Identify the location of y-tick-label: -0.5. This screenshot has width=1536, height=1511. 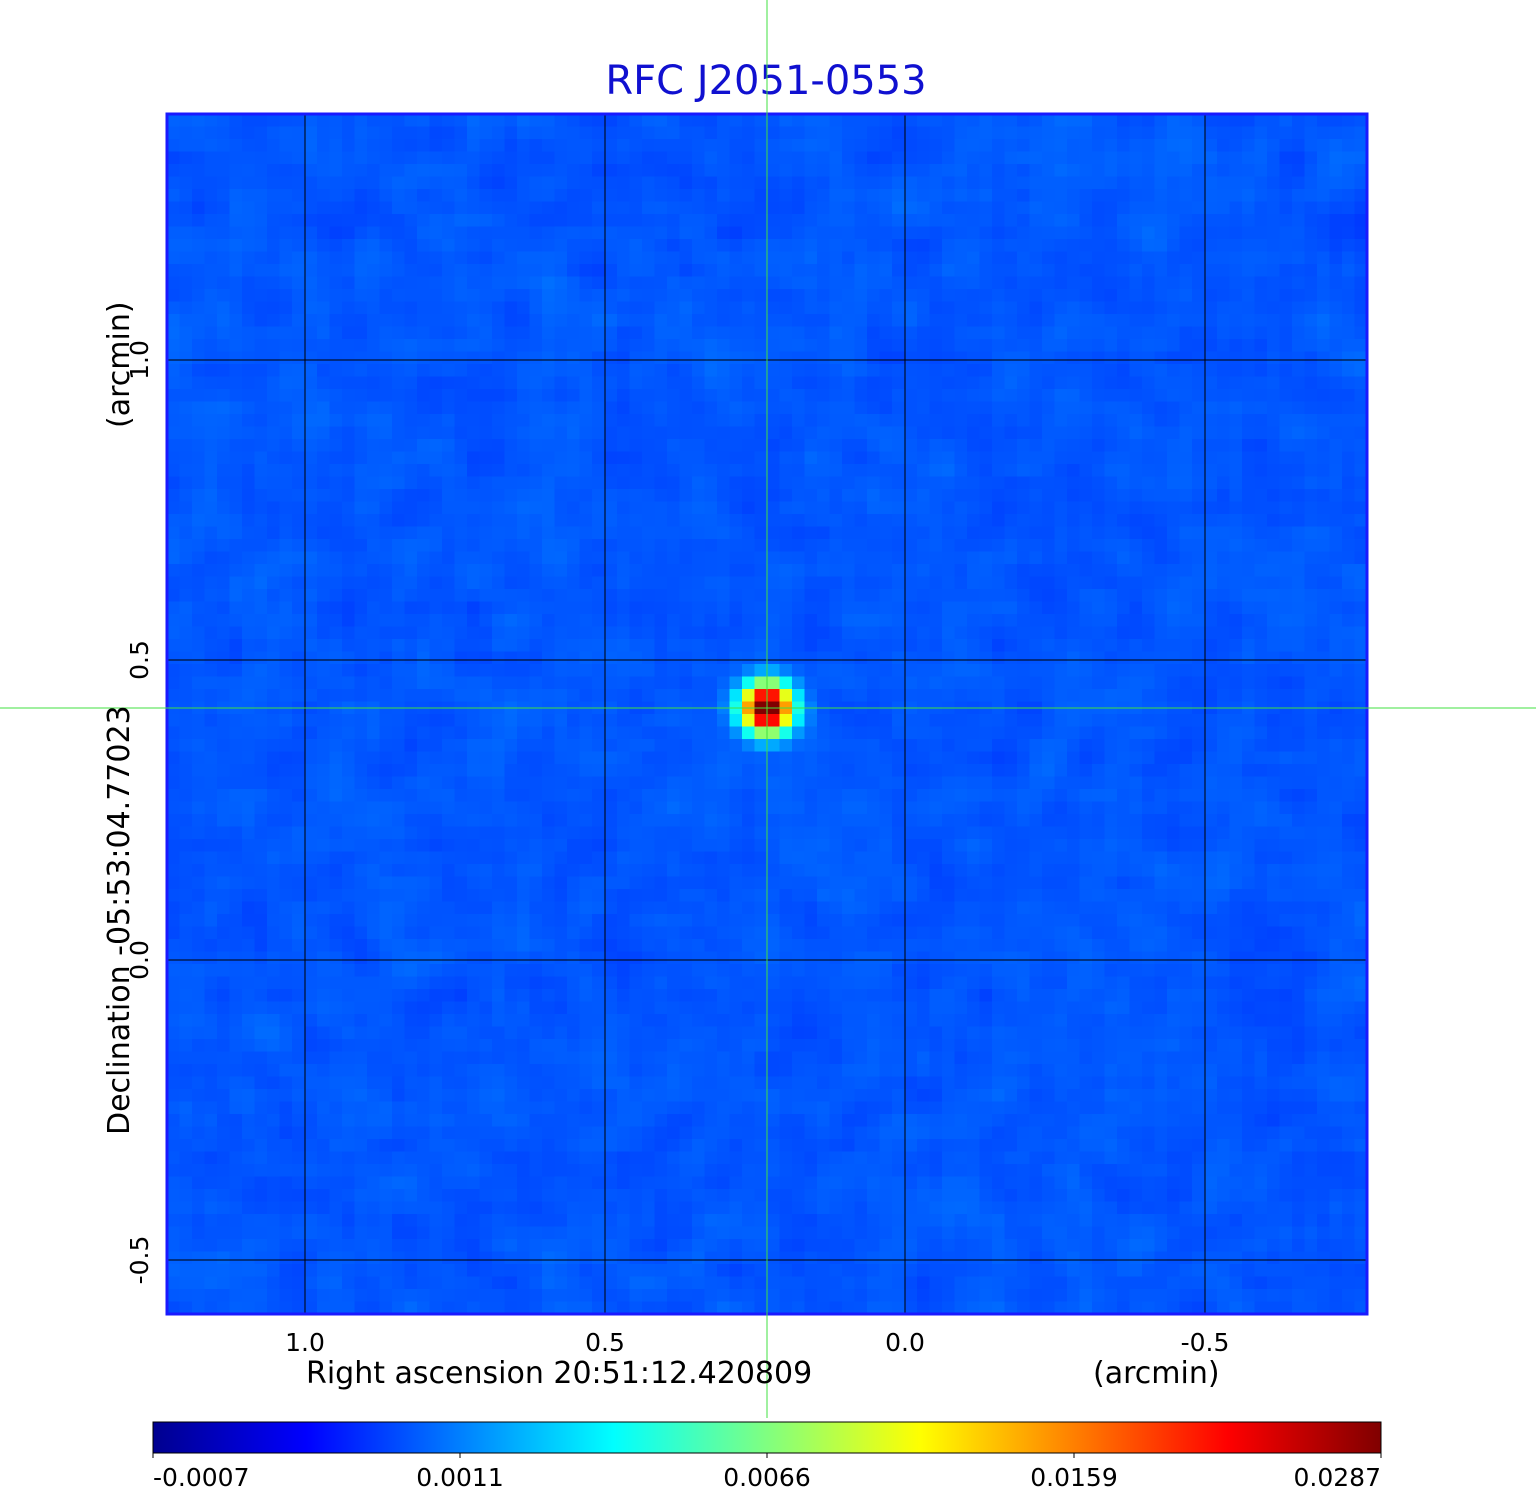
(139, 1260).